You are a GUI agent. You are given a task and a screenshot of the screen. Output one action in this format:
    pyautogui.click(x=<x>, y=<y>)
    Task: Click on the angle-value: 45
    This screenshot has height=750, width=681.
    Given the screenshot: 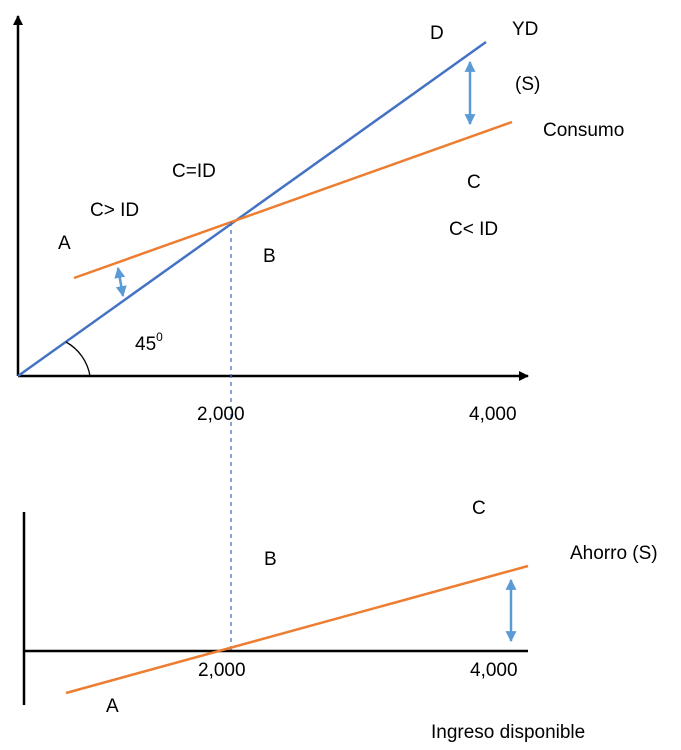 What is the action you would take?
    pyautogui.click(x=145, y=344)
    